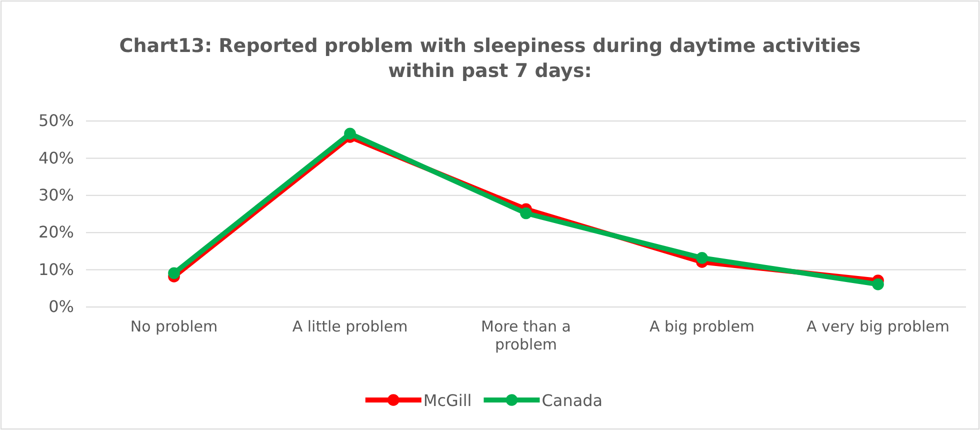 The image size is (980, 430). What do you see at coordinates (447, 400) in the screenshot?
I see `legend-label: McGill` at bounding box center [447, 400].